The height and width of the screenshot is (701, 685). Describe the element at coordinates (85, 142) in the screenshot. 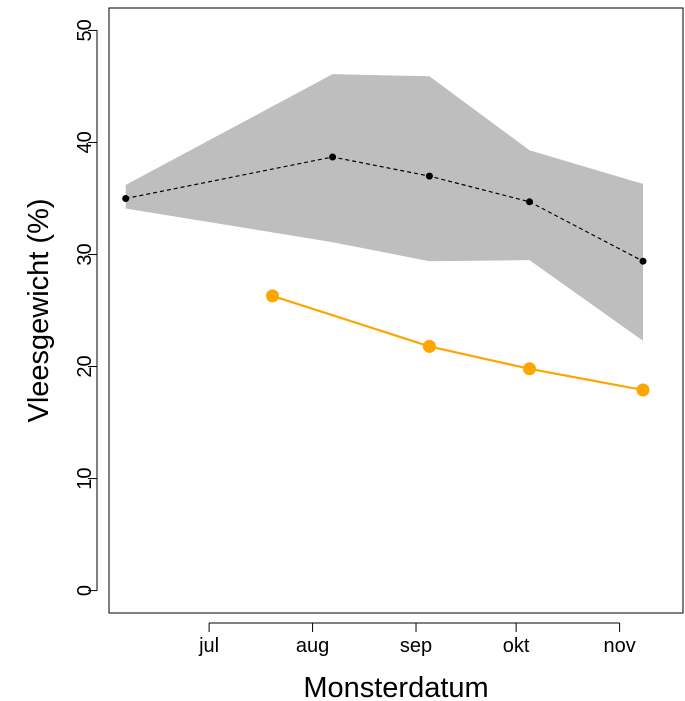

I see `y-tick-label: 40` at that location.